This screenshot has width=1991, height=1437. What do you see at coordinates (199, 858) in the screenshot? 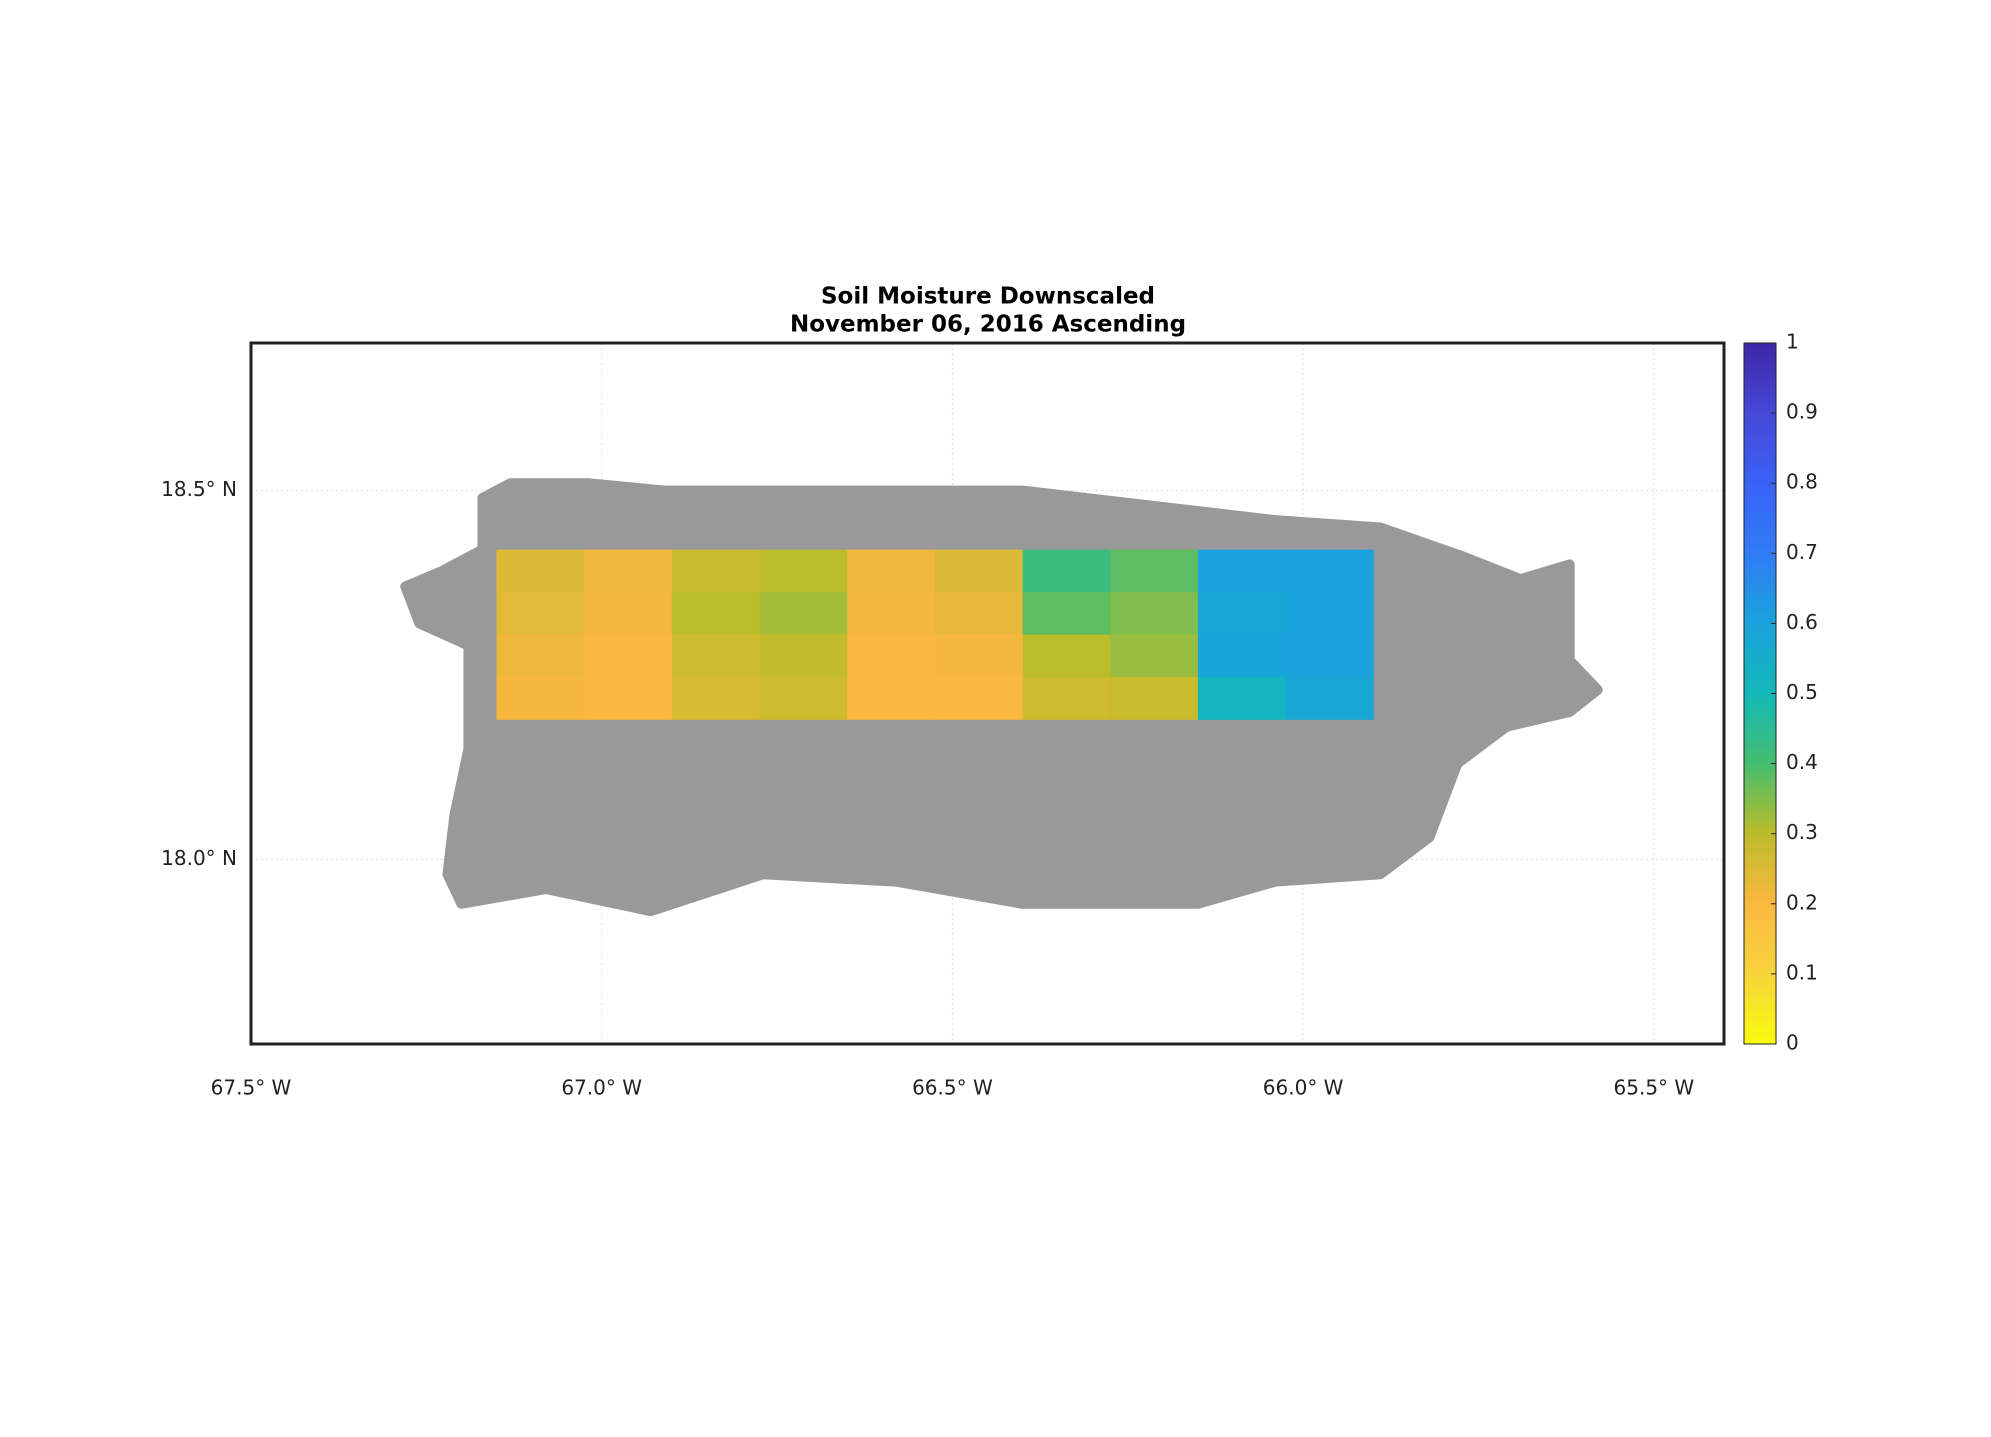
I see `y-tick-label: 18.0° N` at bounding box center [199, 858].